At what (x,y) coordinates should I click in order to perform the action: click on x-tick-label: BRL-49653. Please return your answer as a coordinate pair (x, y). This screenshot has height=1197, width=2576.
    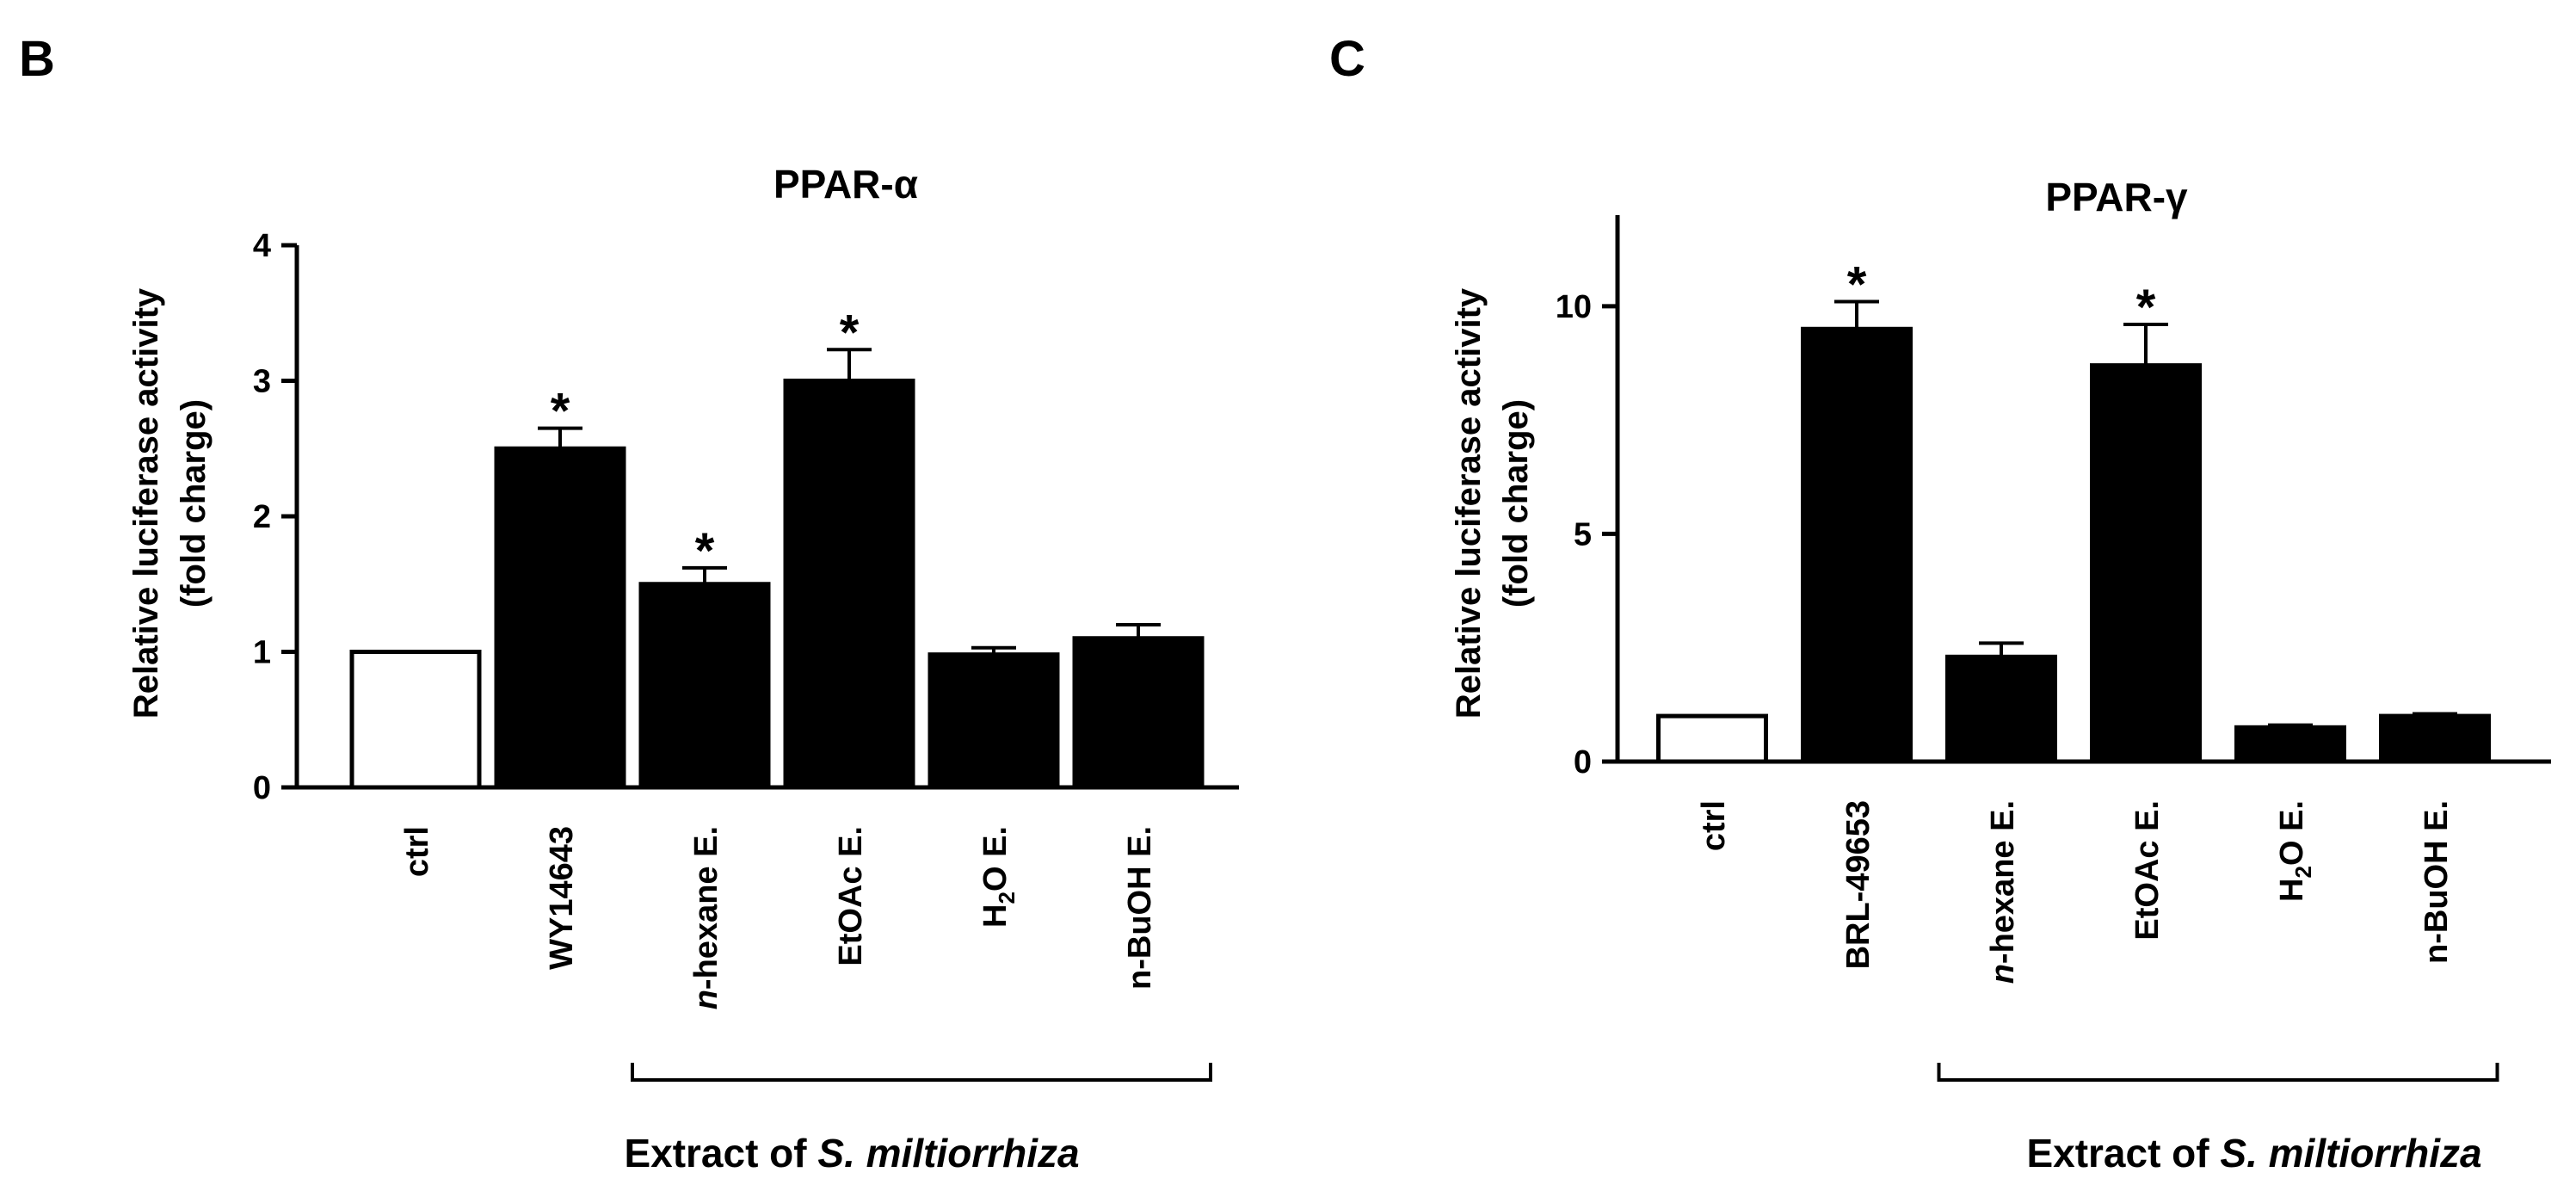
    Looking at the image, I should click on (1858, 885).